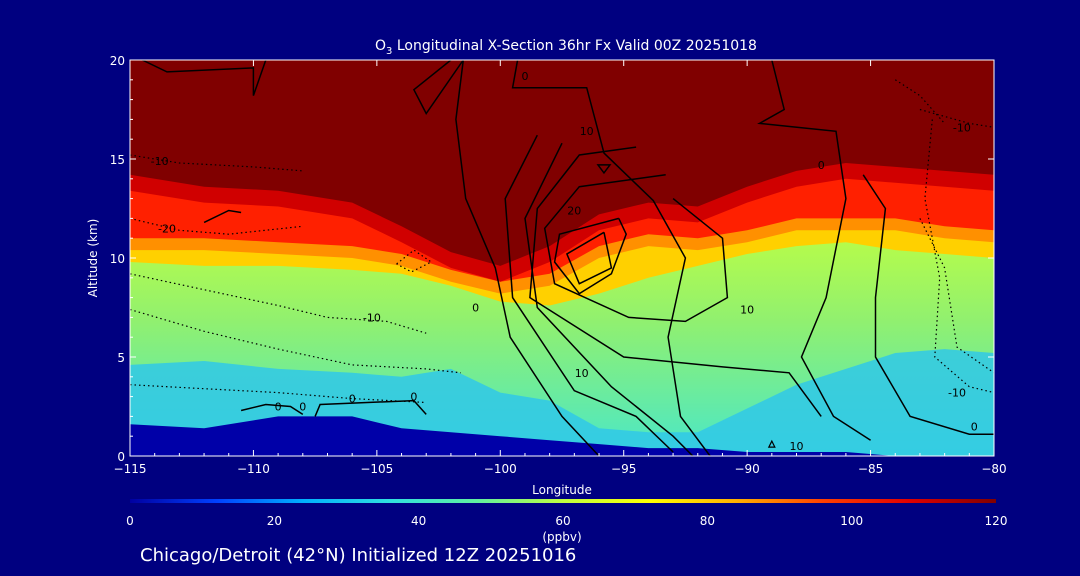 The width and height of the screenshot is (1080, 576). I want to click on y-tick-label: 15, so click(117, 160).